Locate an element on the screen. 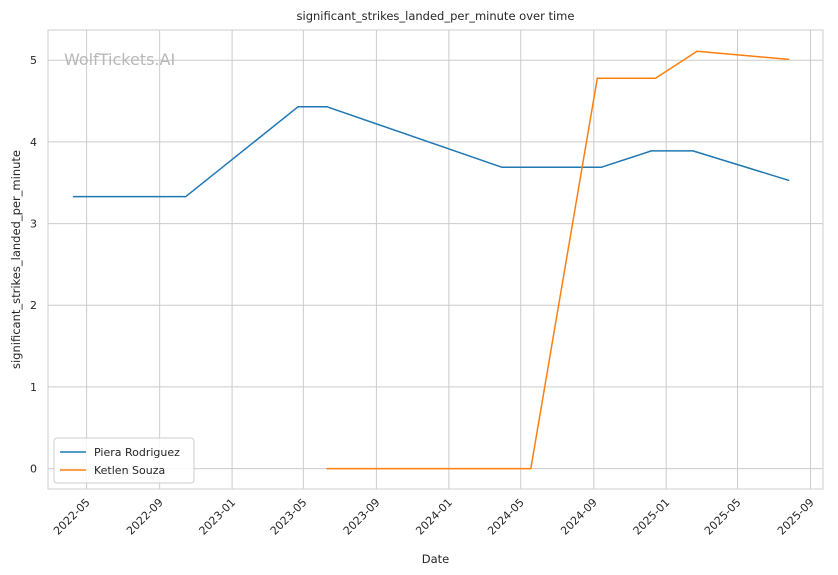  legend-label-1: Ketlen Souza is located at coordinates (129, 470).